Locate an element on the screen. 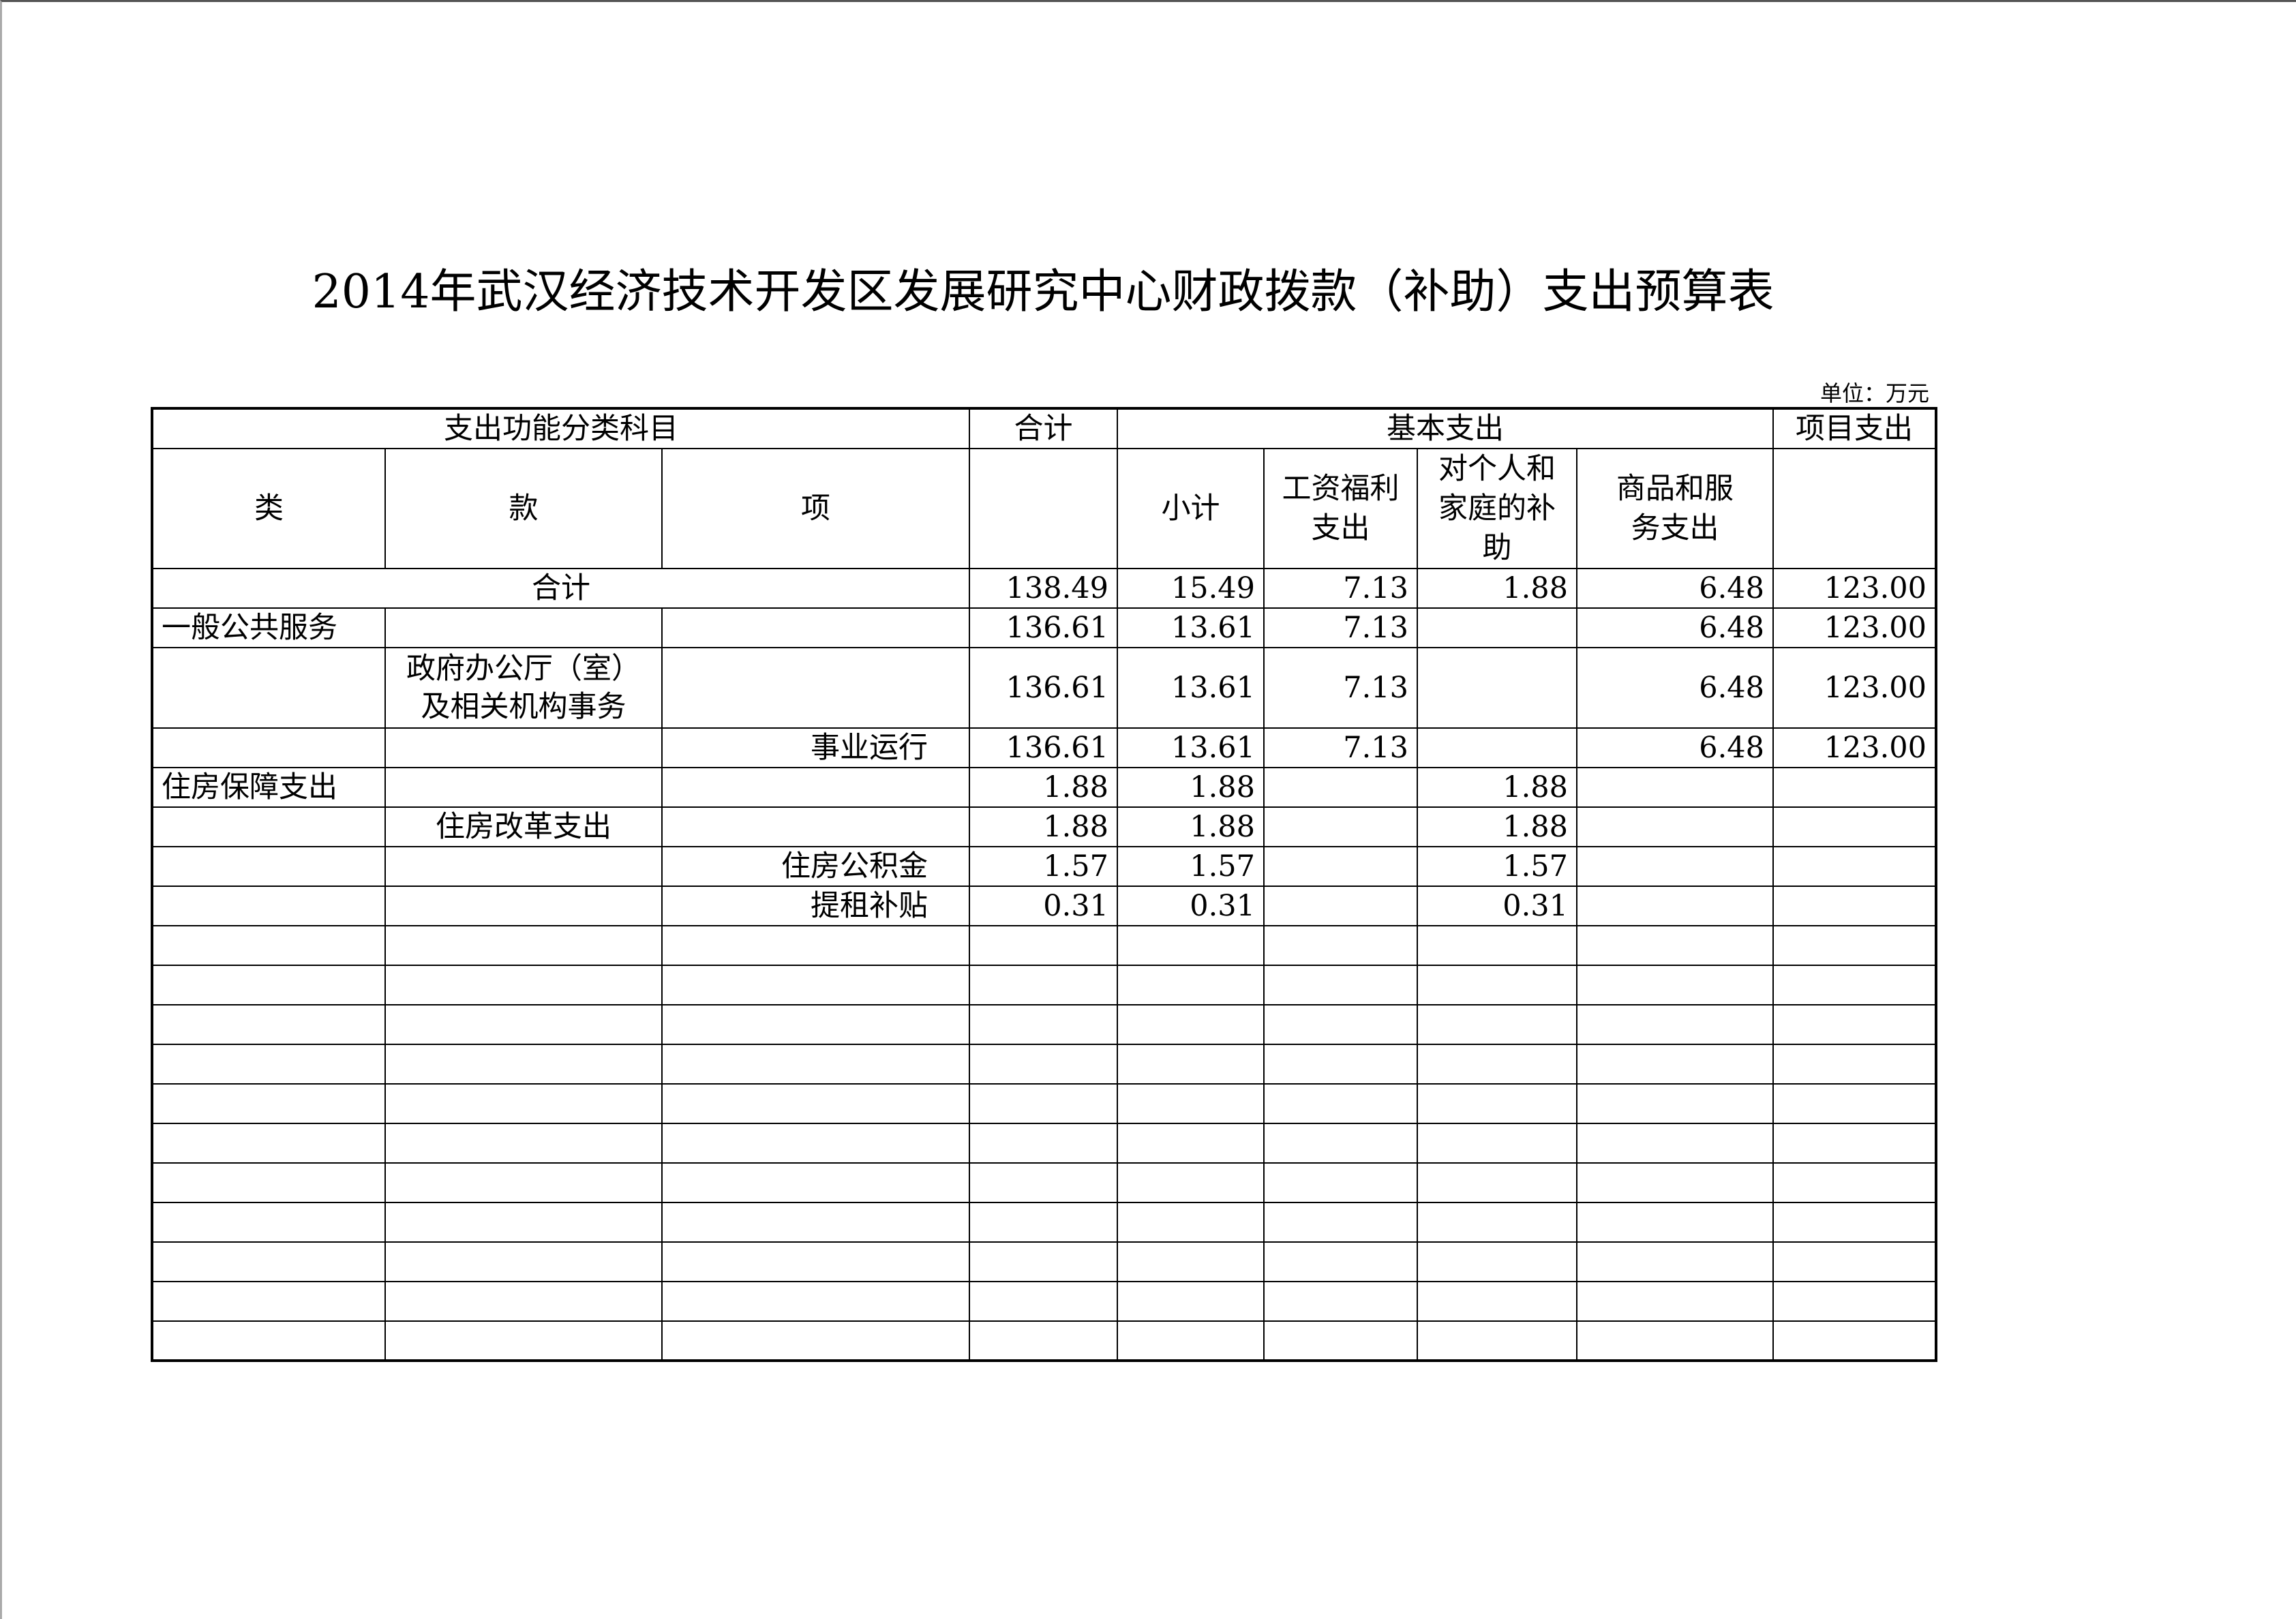 Image resolution: width=2296 pixels, height=1619 pixels. cell-subtotal: 0.31 is located at coordinates (1191, 906).